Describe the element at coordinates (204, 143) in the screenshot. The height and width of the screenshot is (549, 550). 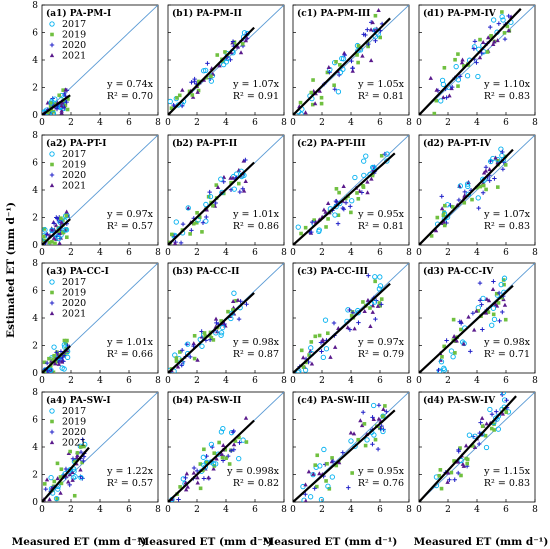
I see `panel-title: (b2) PA-PT-II` at that location.